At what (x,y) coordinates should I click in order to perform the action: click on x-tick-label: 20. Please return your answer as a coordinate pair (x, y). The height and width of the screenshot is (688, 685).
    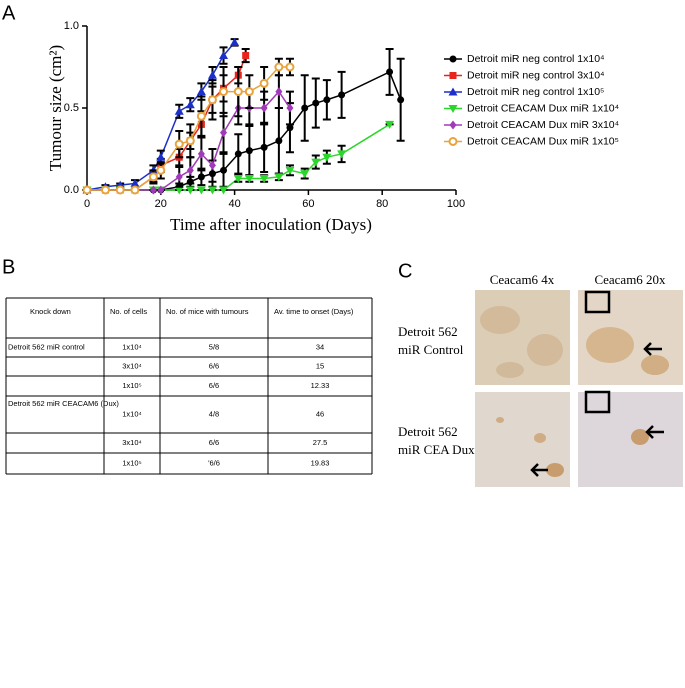
    Looking at the image, I should click on (161, 204).